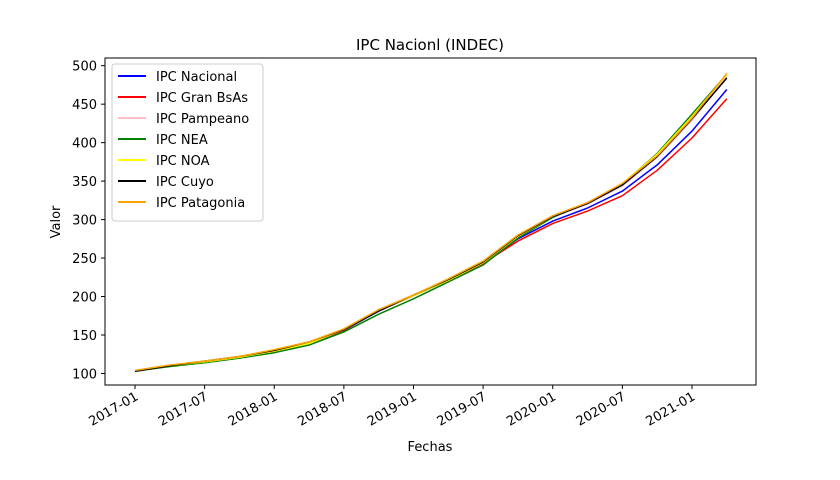 The width and height of the screenshot is (840, 480). Describe the element at coordinates (200, 203) in the screenshot. I see `legend-label: IPC Patagonia` at that location.